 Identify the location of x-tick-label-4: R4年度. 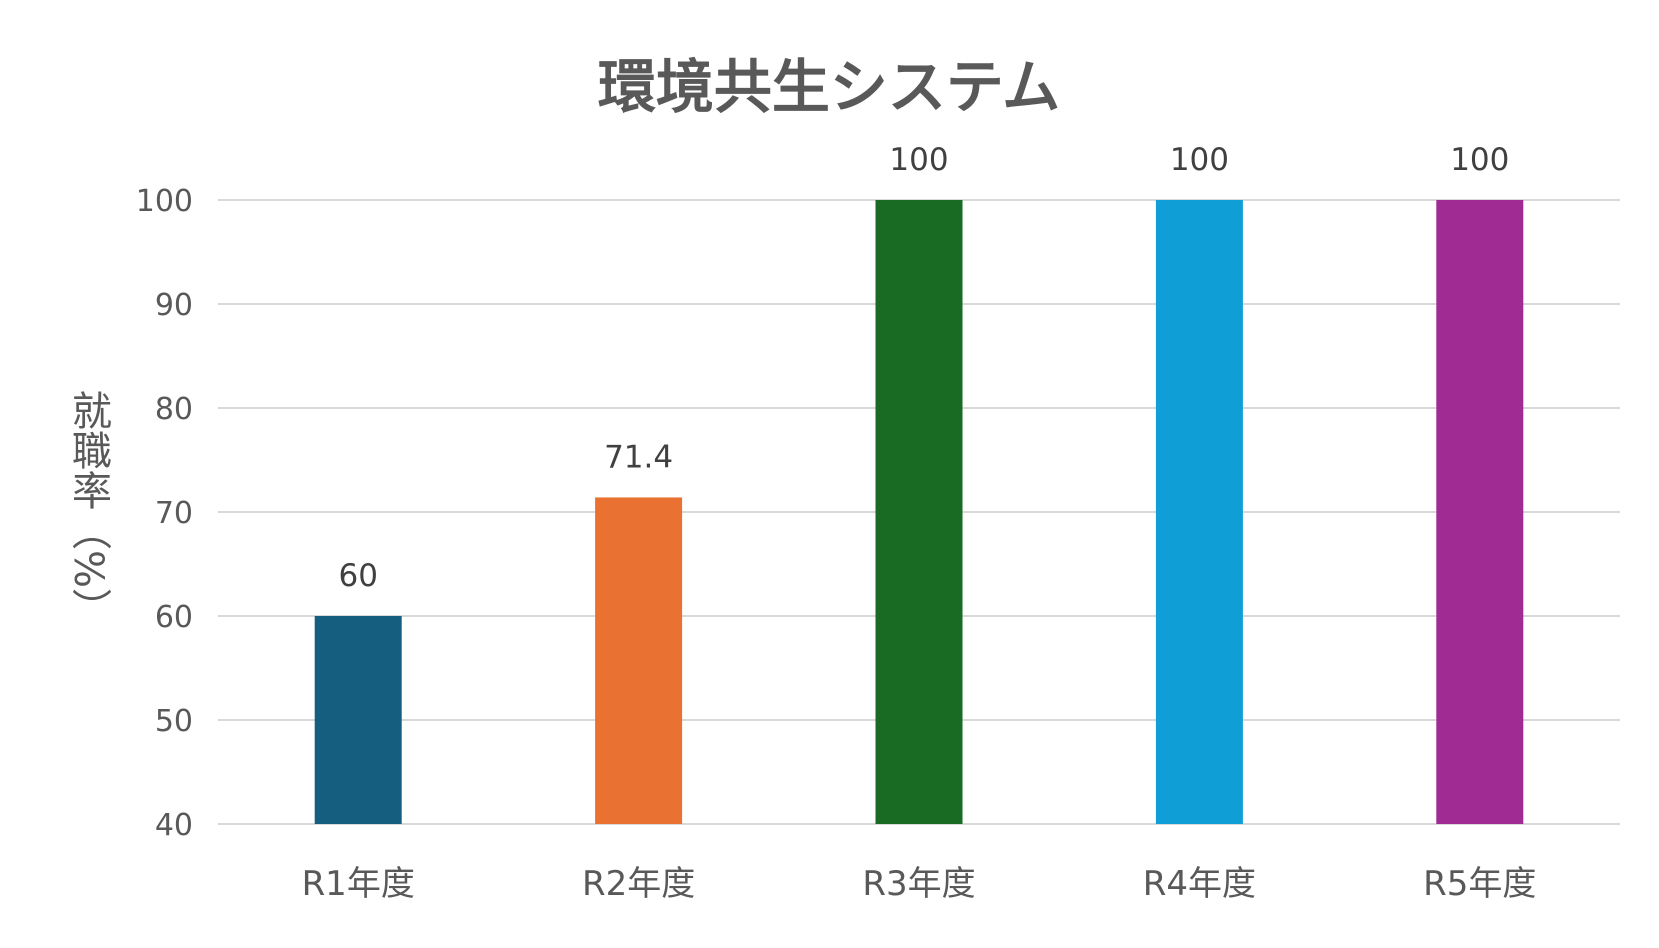
(1199, 884).